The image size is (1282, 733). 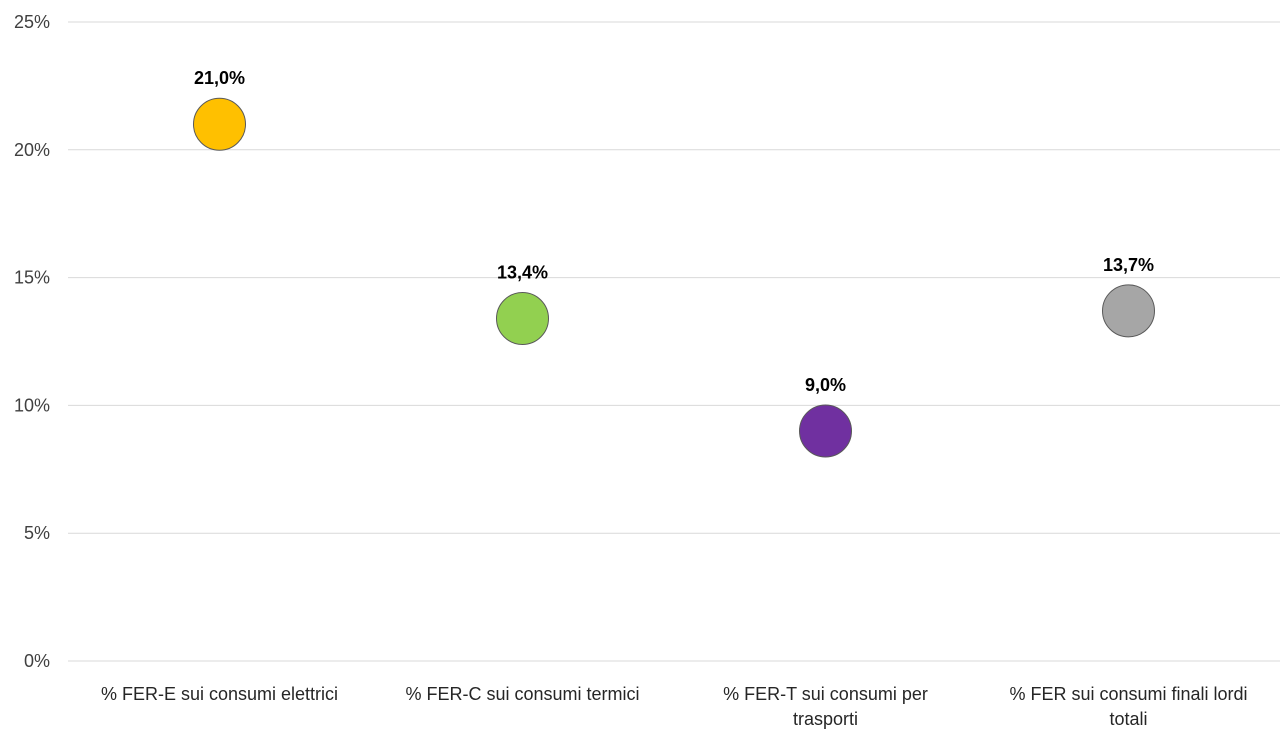 I want to click on data-label: 13,4%, so click(x=522, y=272).